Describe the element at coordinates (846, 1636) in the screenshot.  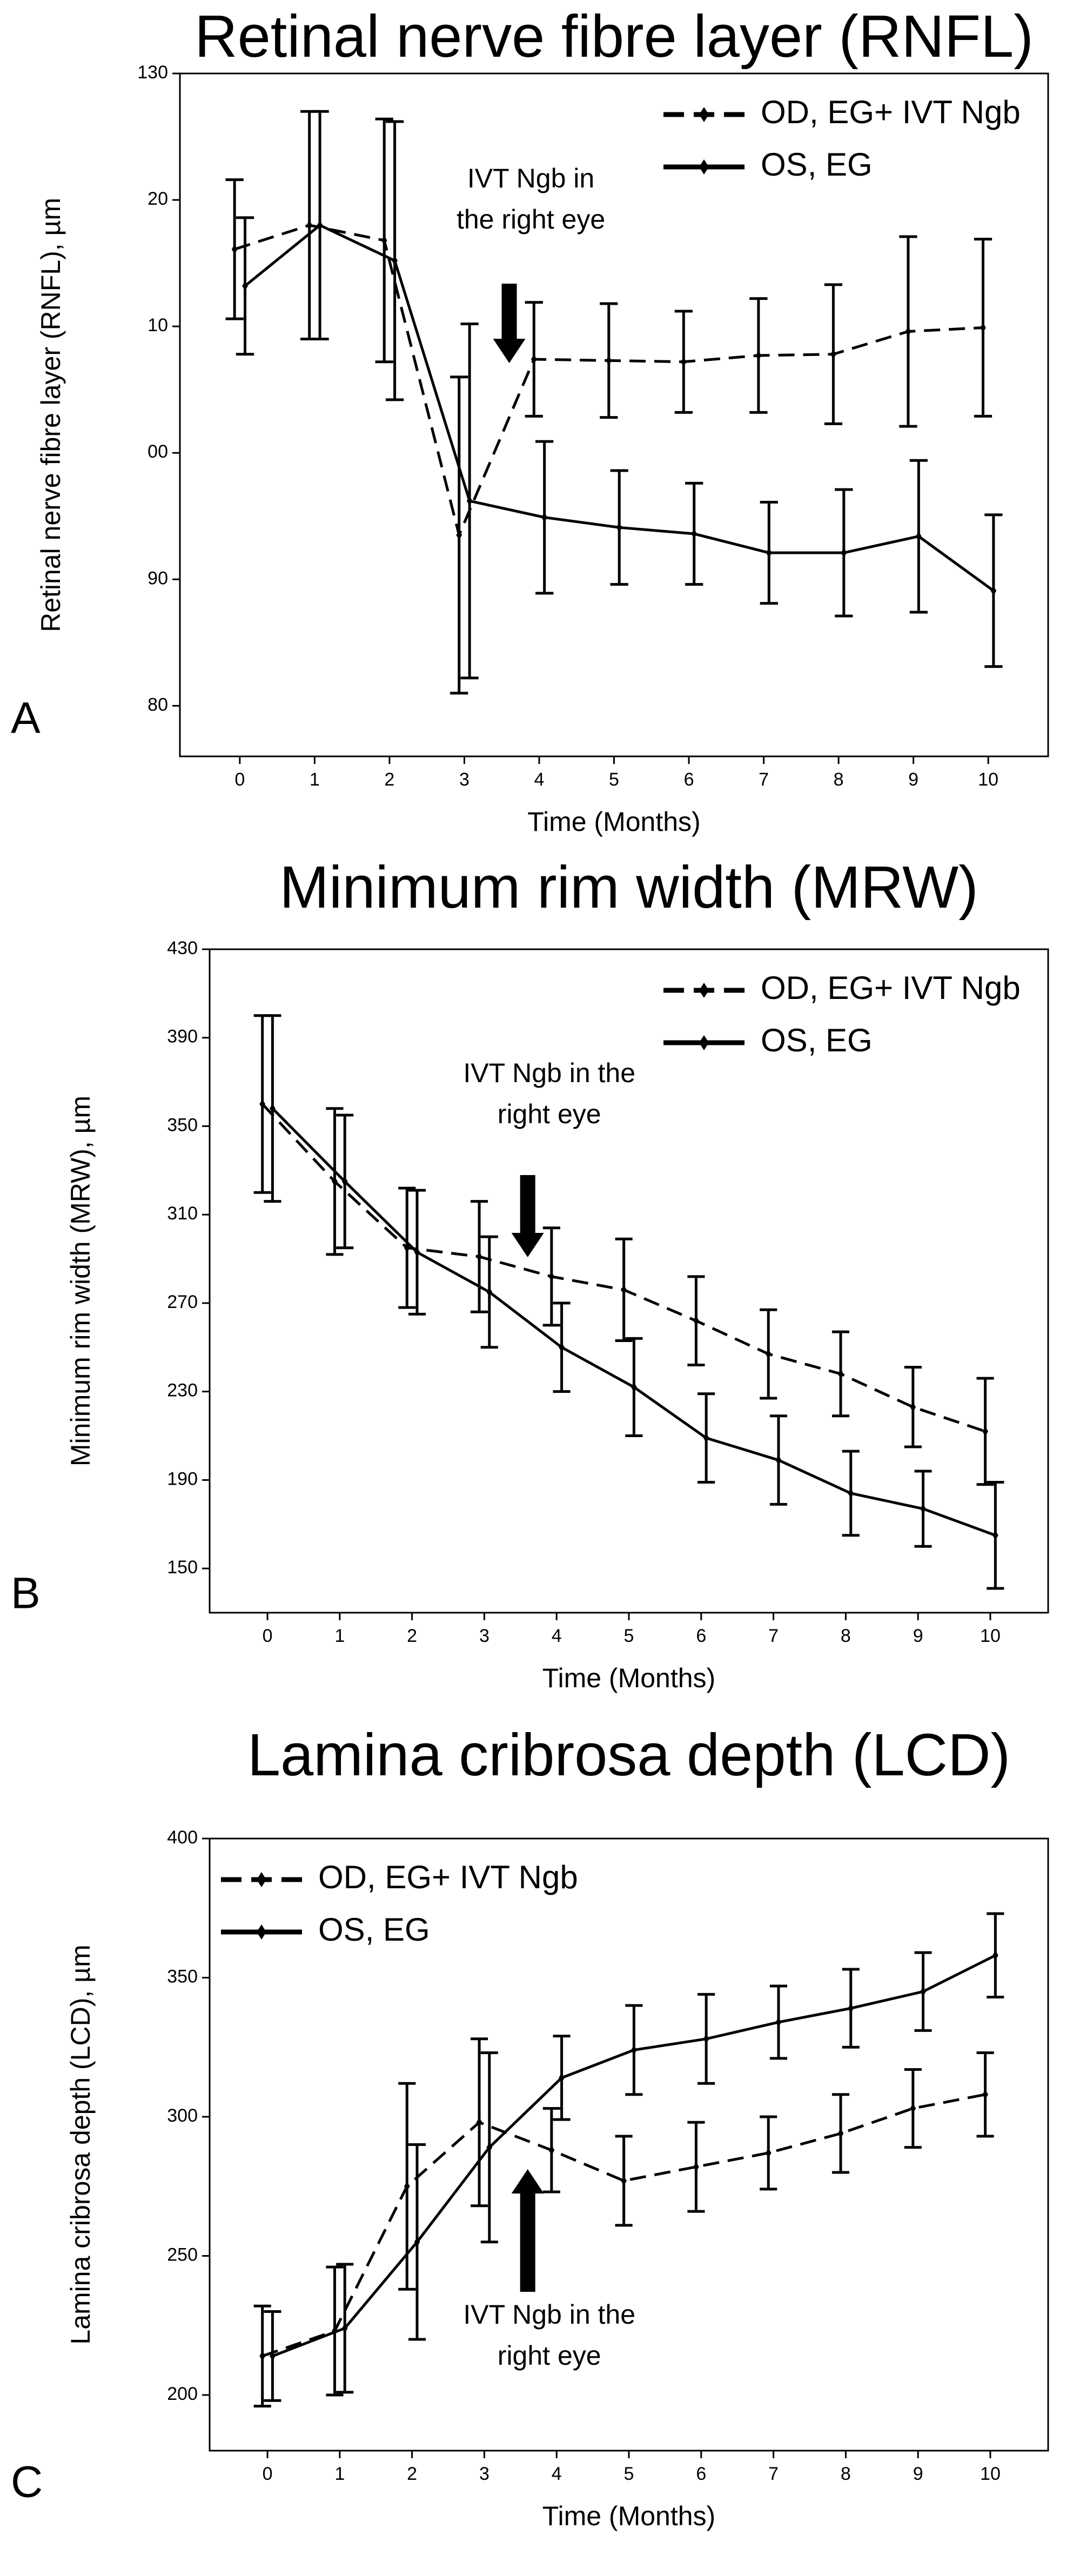
I see `x-tick-label: 8` at that location.